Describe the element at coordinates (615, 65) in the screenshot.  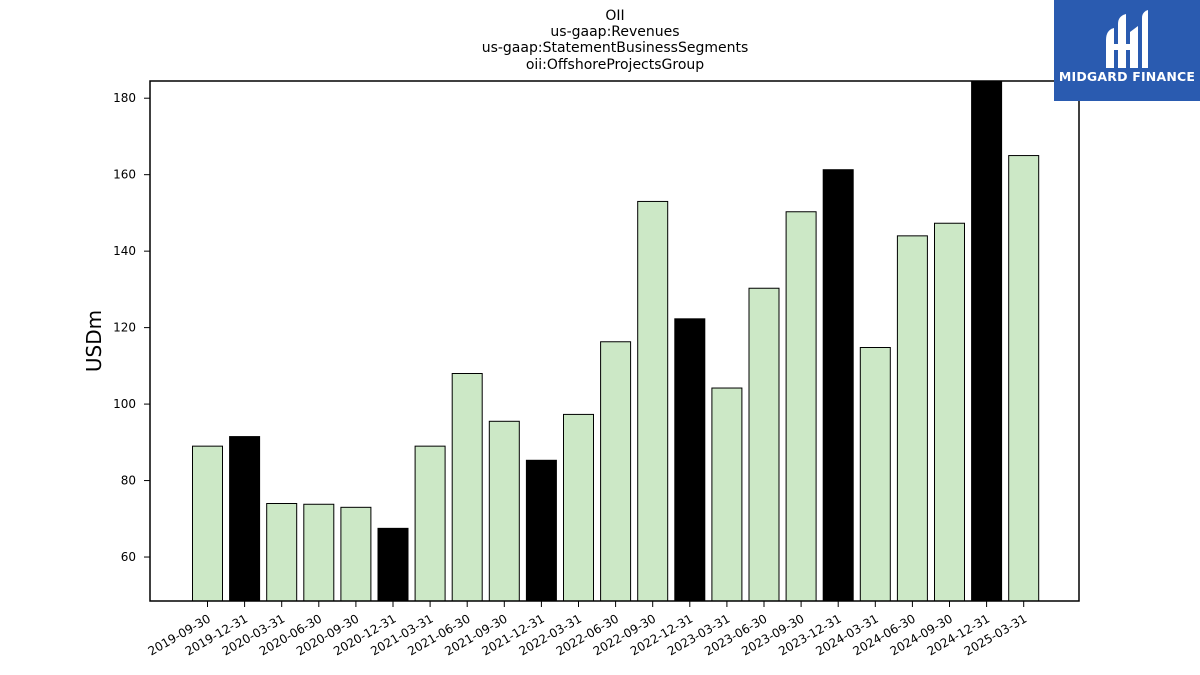
I see `title-line: oii:OffshoreProjectsGroup` at that location.